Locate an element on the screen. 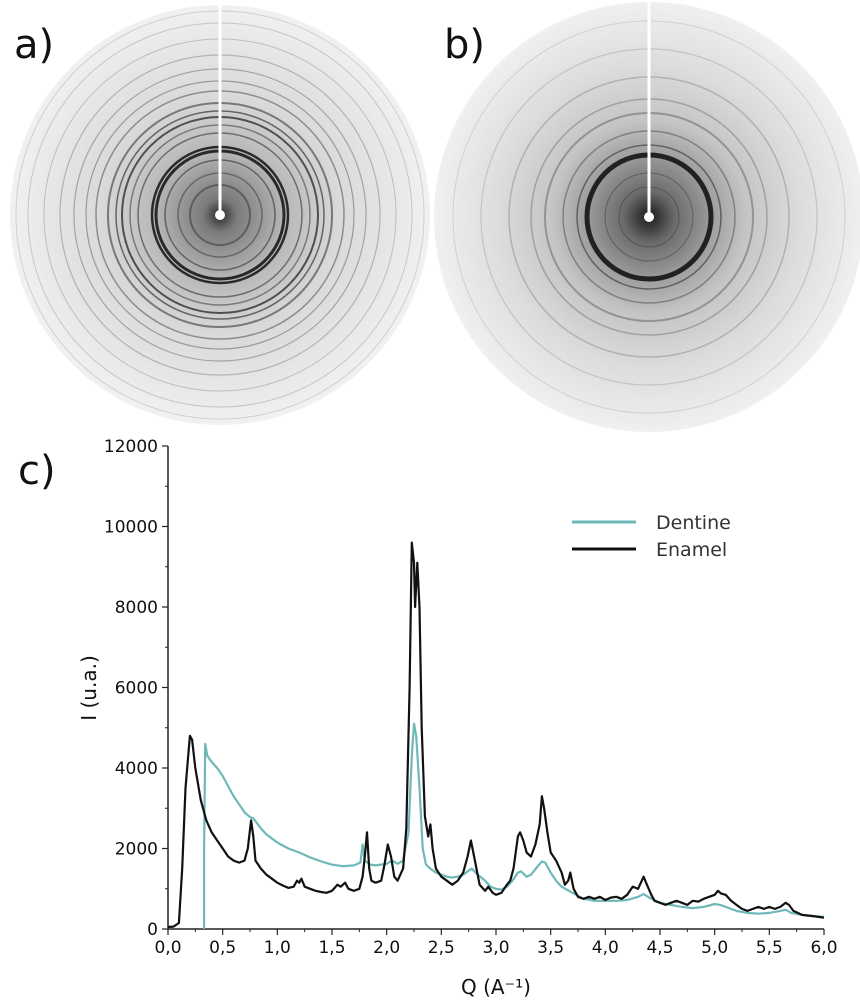 This screenshot has width=860, height=1000. y-tick-label: 0 is located at coordinates (152, 930).